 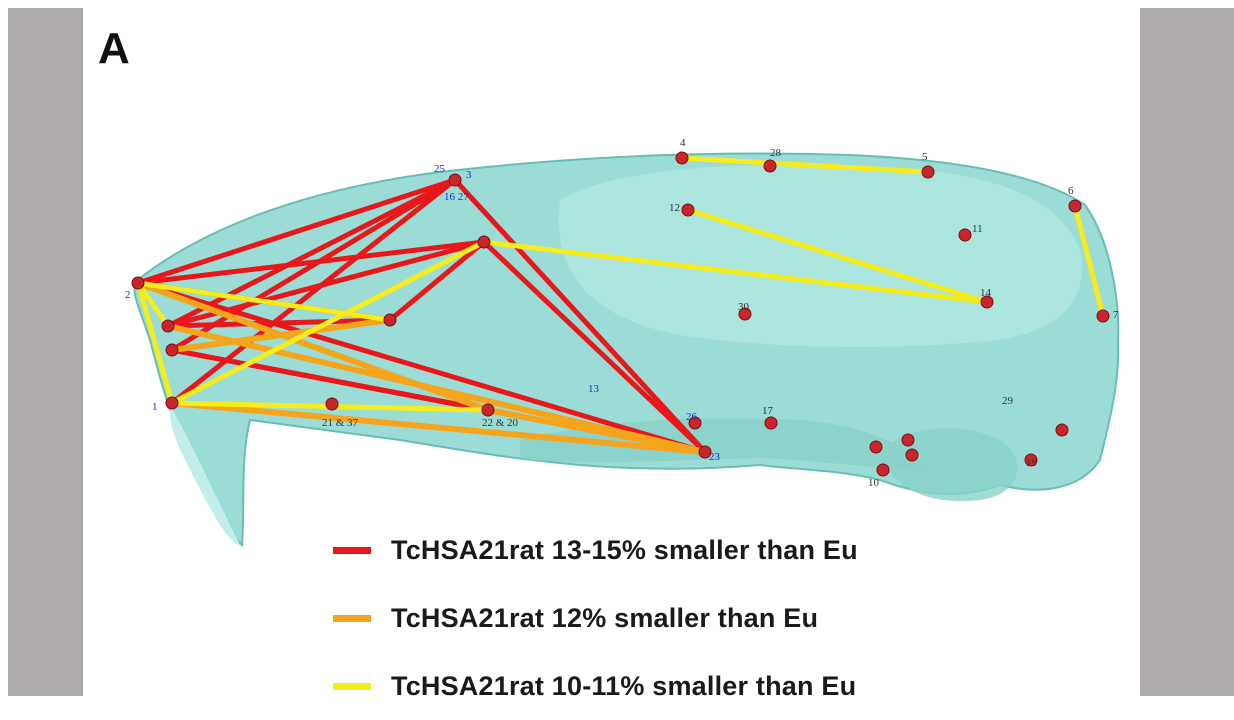 I want to click on legend-swatch-red, so click(x=352, y=550).